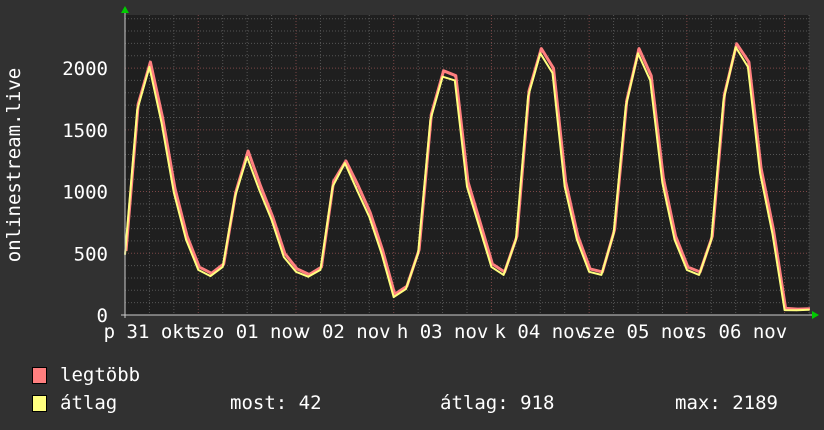  What do you see at coordinates (726, 403) in the screenshot?
I see `stat-max: max: 2189` at bounding box center [726, 403].